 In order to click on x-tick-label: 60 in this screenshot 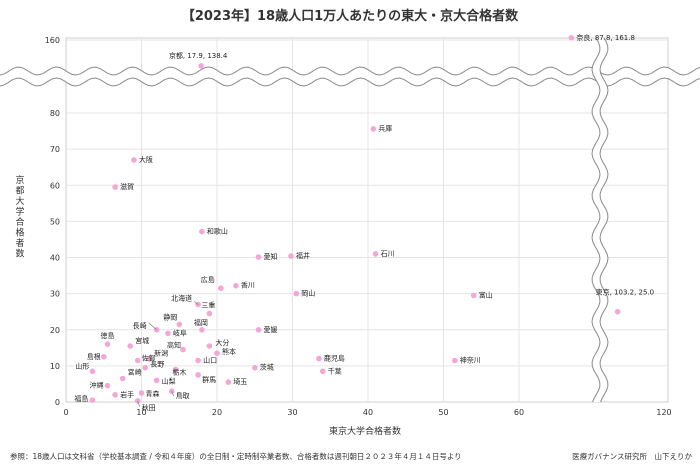, I will do `click(519, 412)`.